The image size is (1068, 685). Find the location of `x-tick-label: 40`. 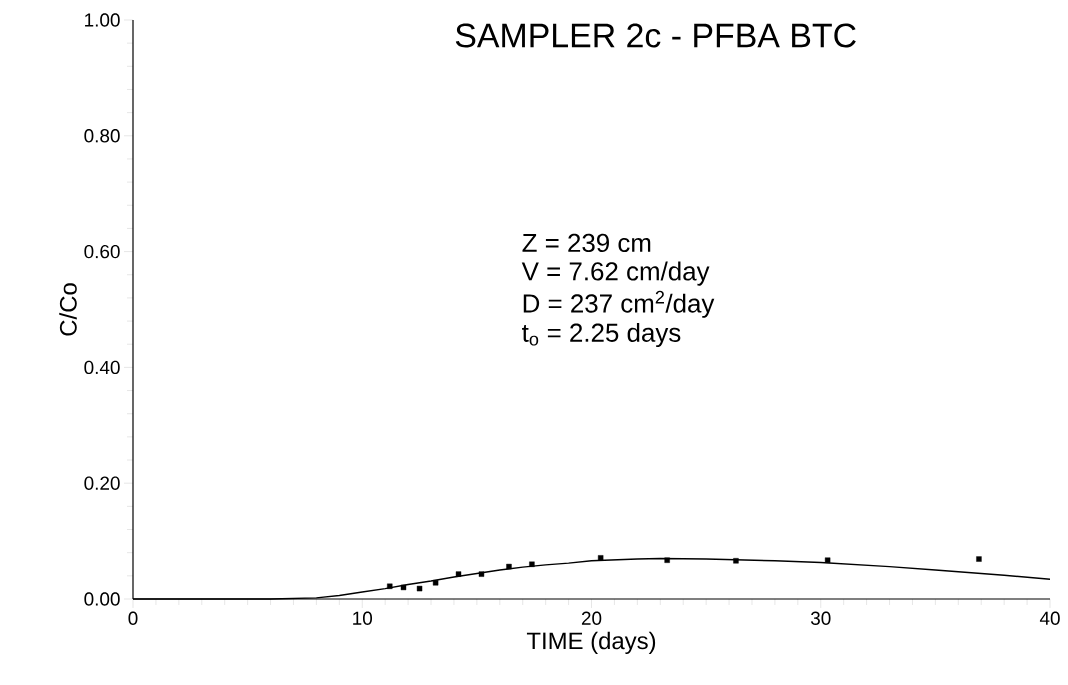

x-tick-label: 40 is located at coordinates (1049, 618).